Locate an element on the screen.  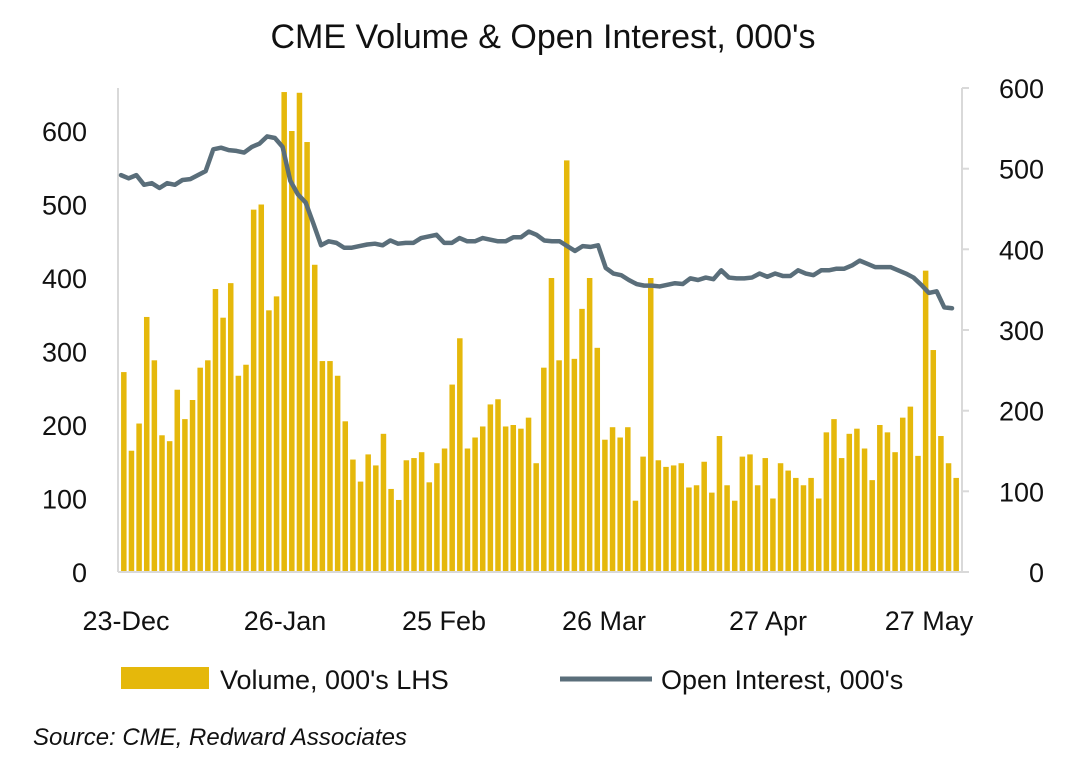
source-note: Source: CME, Redward Associates is located at coordinates (220, 737).